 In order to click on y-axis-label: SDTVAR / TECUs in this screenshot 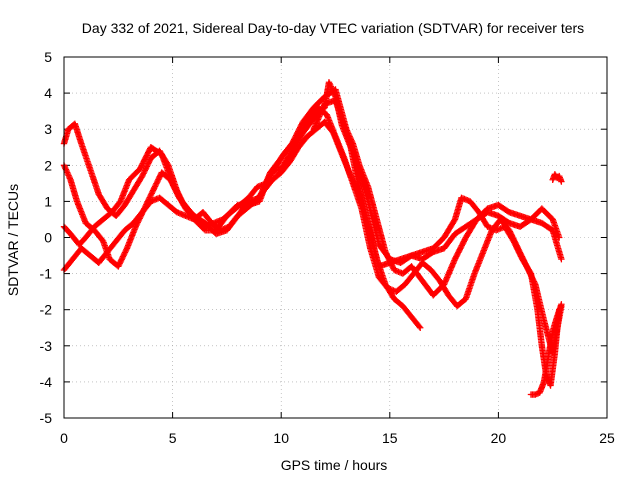, I will do `click(13, 240)`.